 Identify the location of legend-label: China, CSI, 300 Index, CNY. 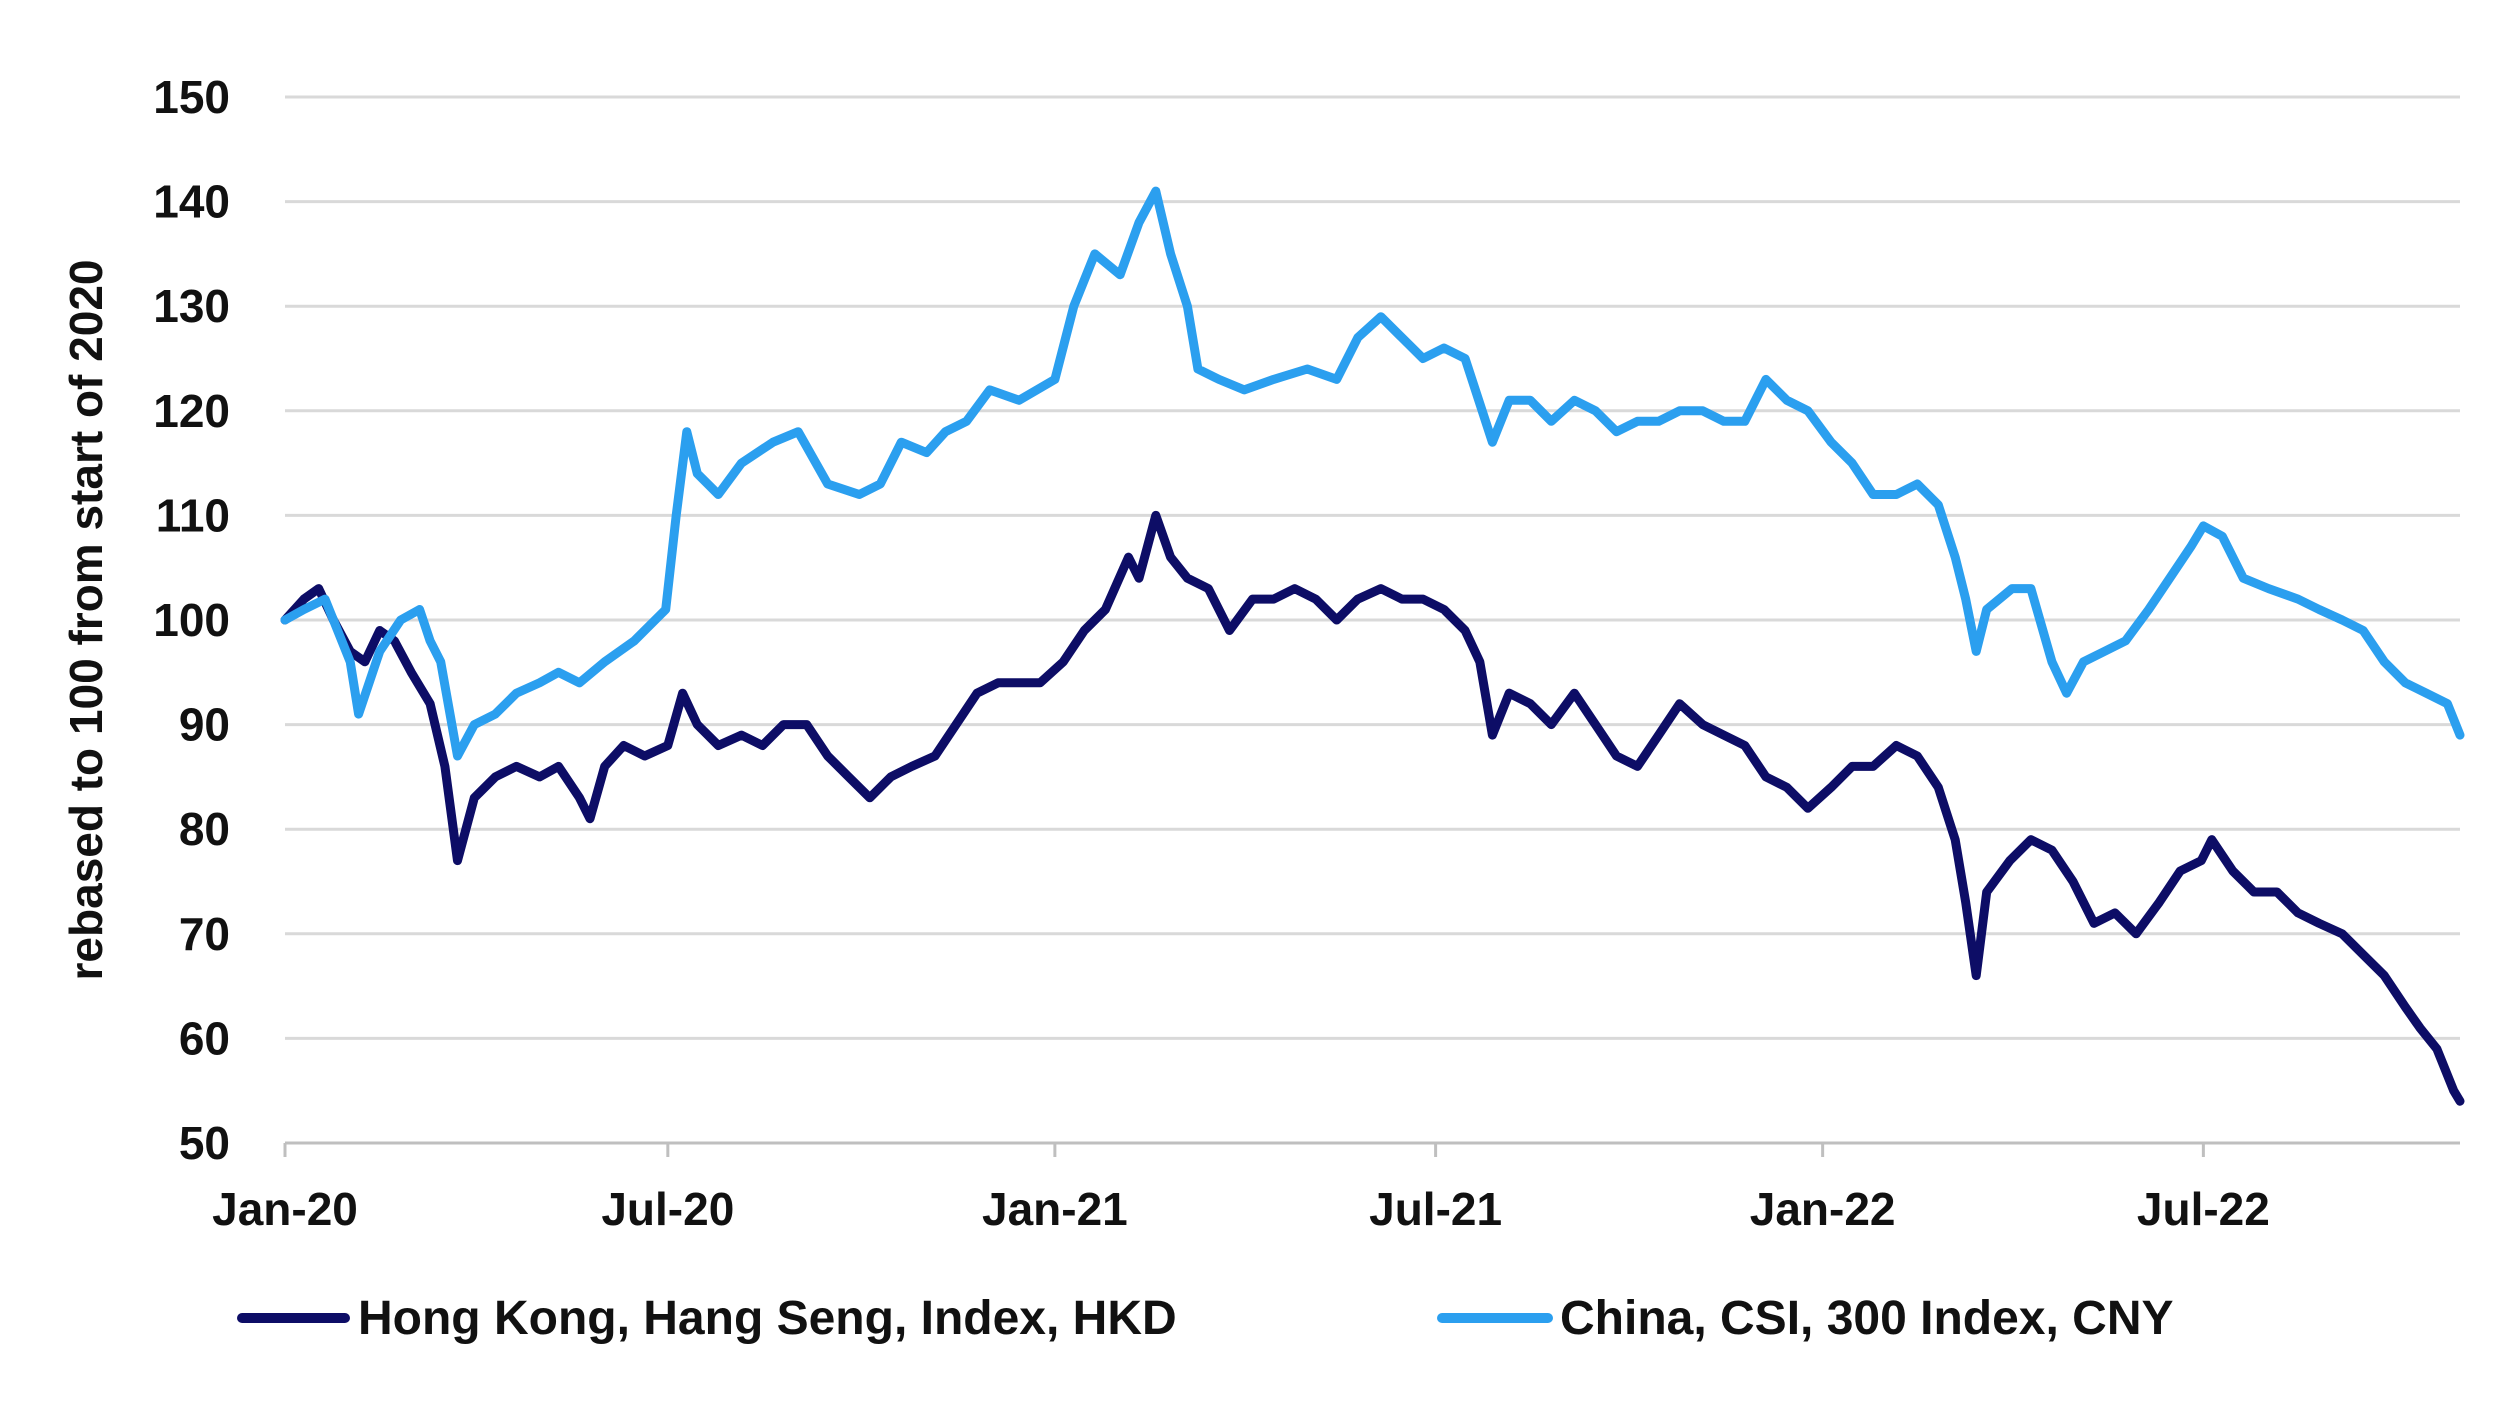
(1867, 1318).